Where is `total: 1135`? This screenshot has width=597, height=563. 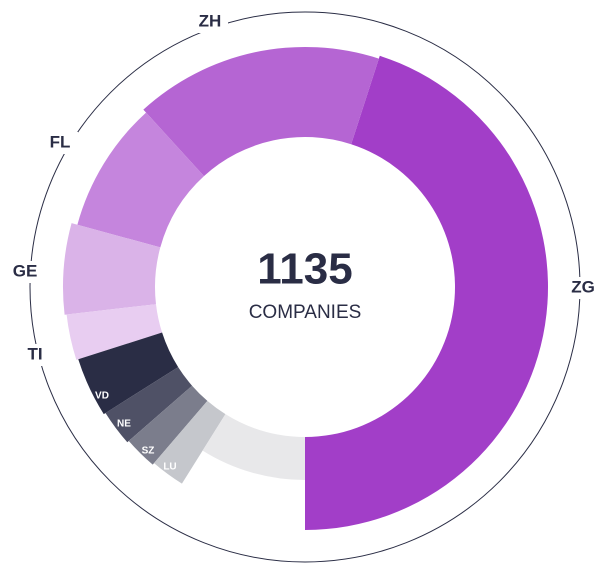 total: 1135 is located at coordinates (304, 269).